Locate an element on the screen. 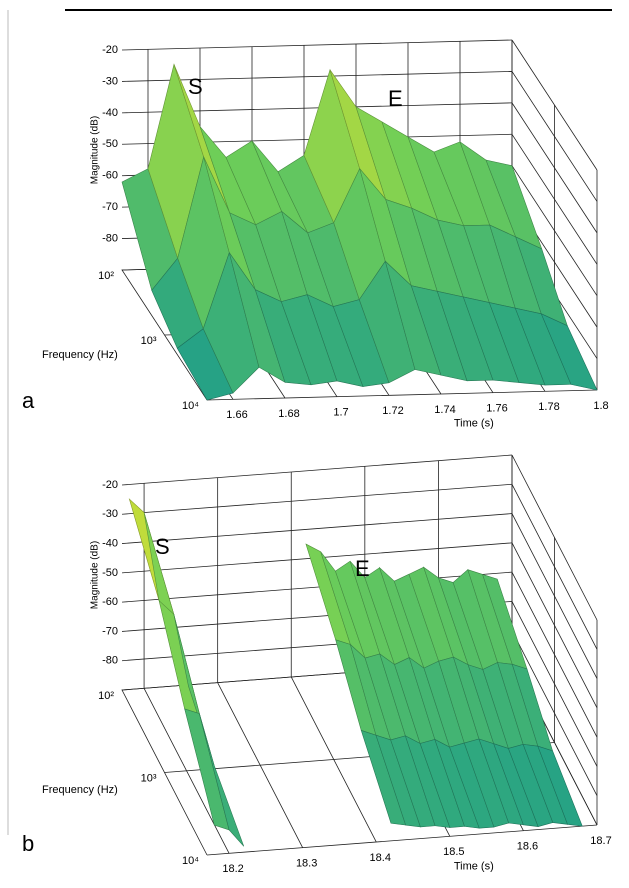  x-tick-label: 18.4 is located at coordinates (380, 858).